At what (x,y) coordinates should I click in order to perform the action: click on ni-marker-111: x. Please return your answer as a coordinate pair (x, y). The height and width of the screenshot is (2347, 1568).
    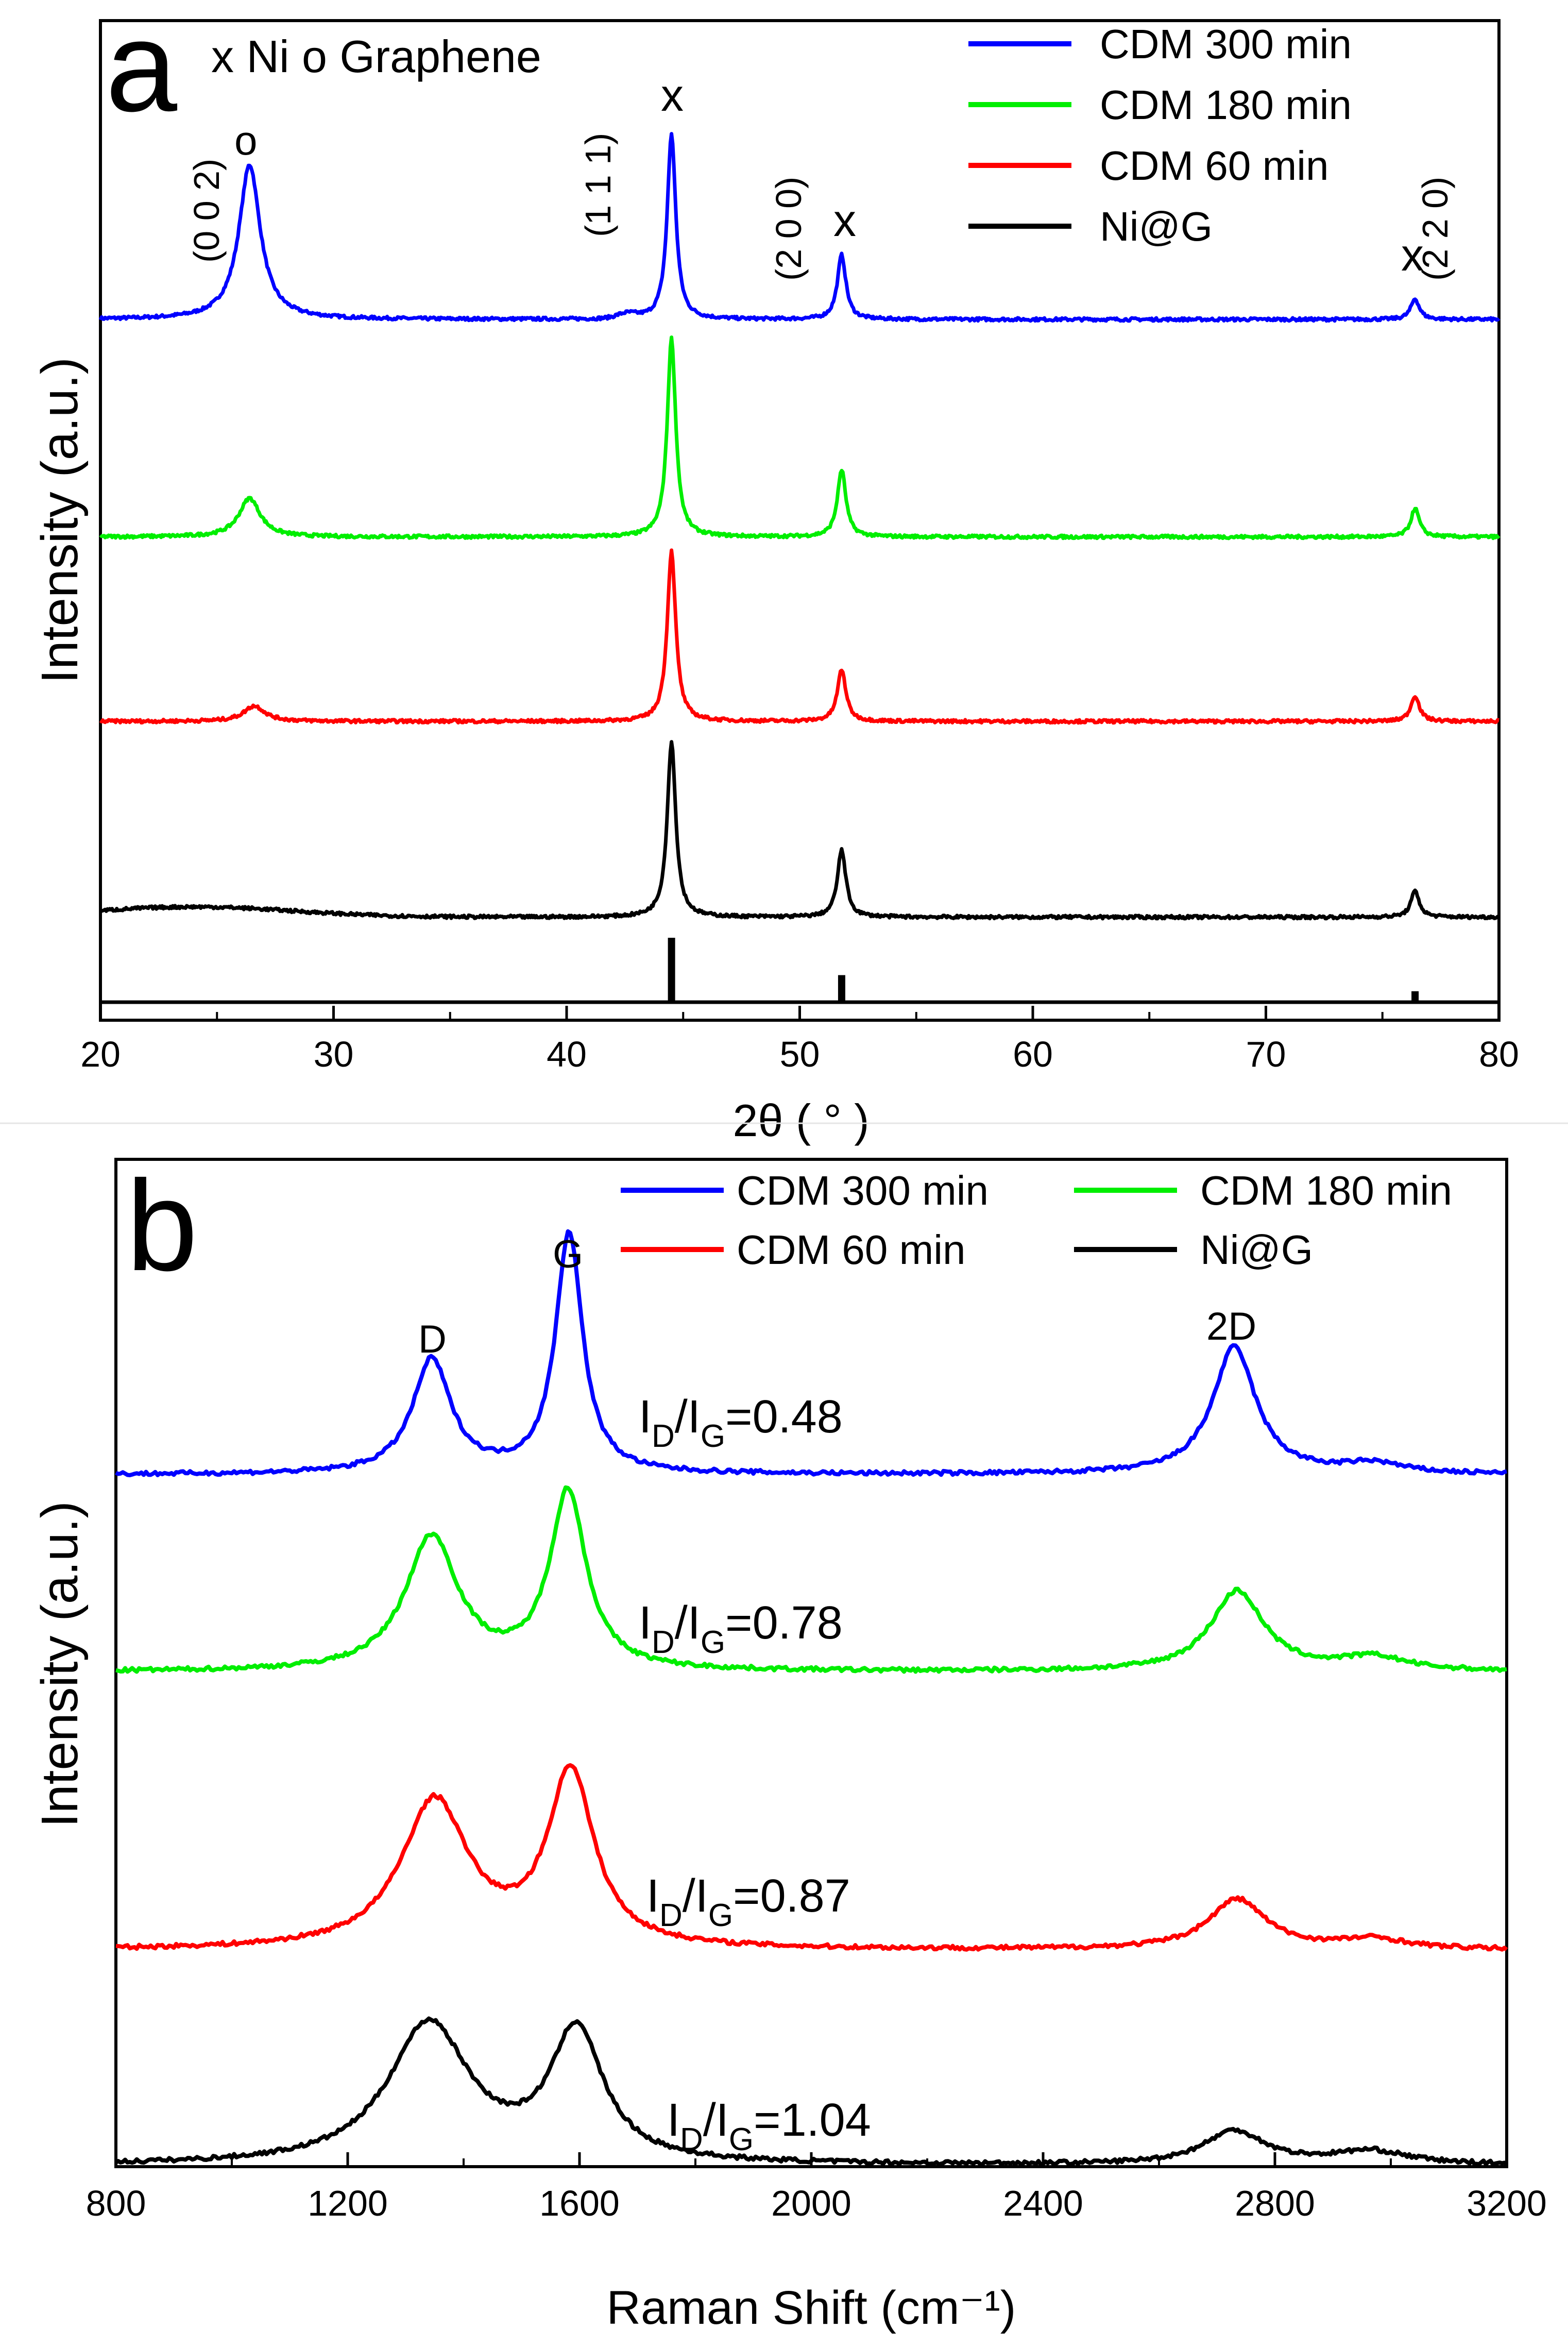
    Looking at the image, I should click on (673, 95).